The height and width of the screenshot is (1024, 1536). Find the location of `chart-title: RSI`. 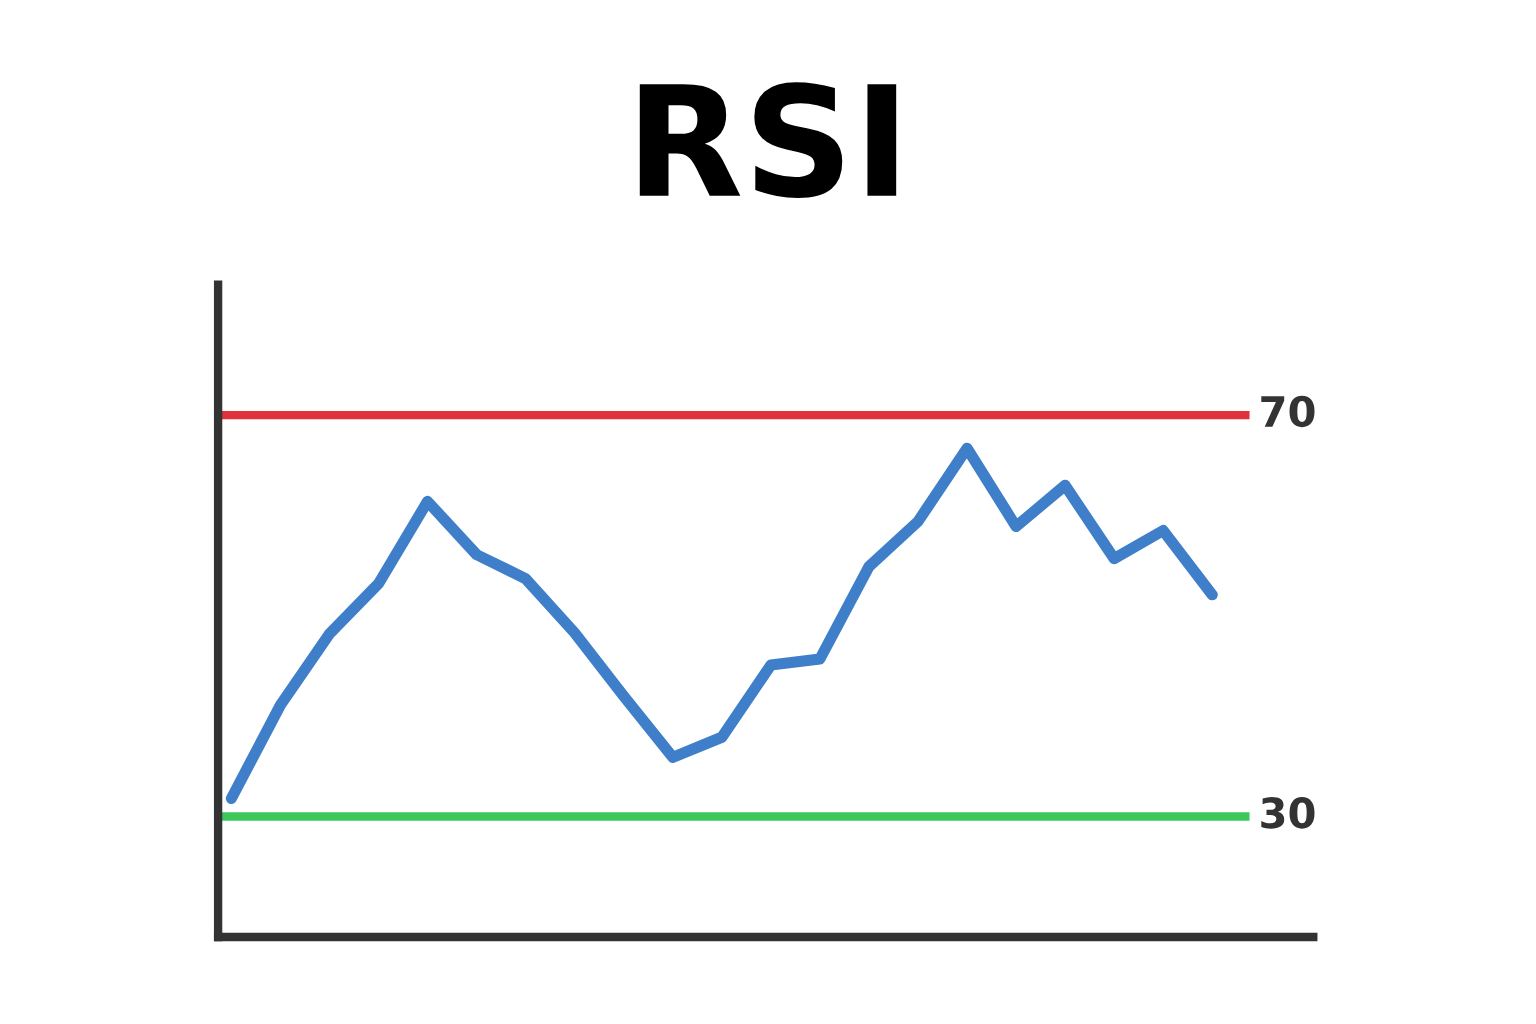

chart-title: RSI is located at coordinates (768, 140).